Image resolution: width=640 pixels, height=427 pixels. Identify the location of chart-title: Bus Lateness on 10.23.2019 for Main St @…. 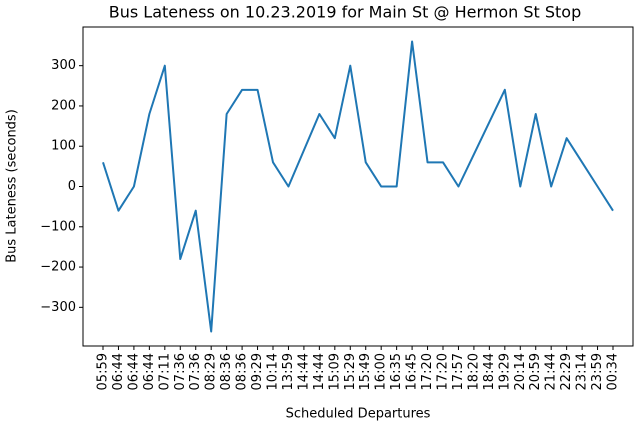
(345, 12).